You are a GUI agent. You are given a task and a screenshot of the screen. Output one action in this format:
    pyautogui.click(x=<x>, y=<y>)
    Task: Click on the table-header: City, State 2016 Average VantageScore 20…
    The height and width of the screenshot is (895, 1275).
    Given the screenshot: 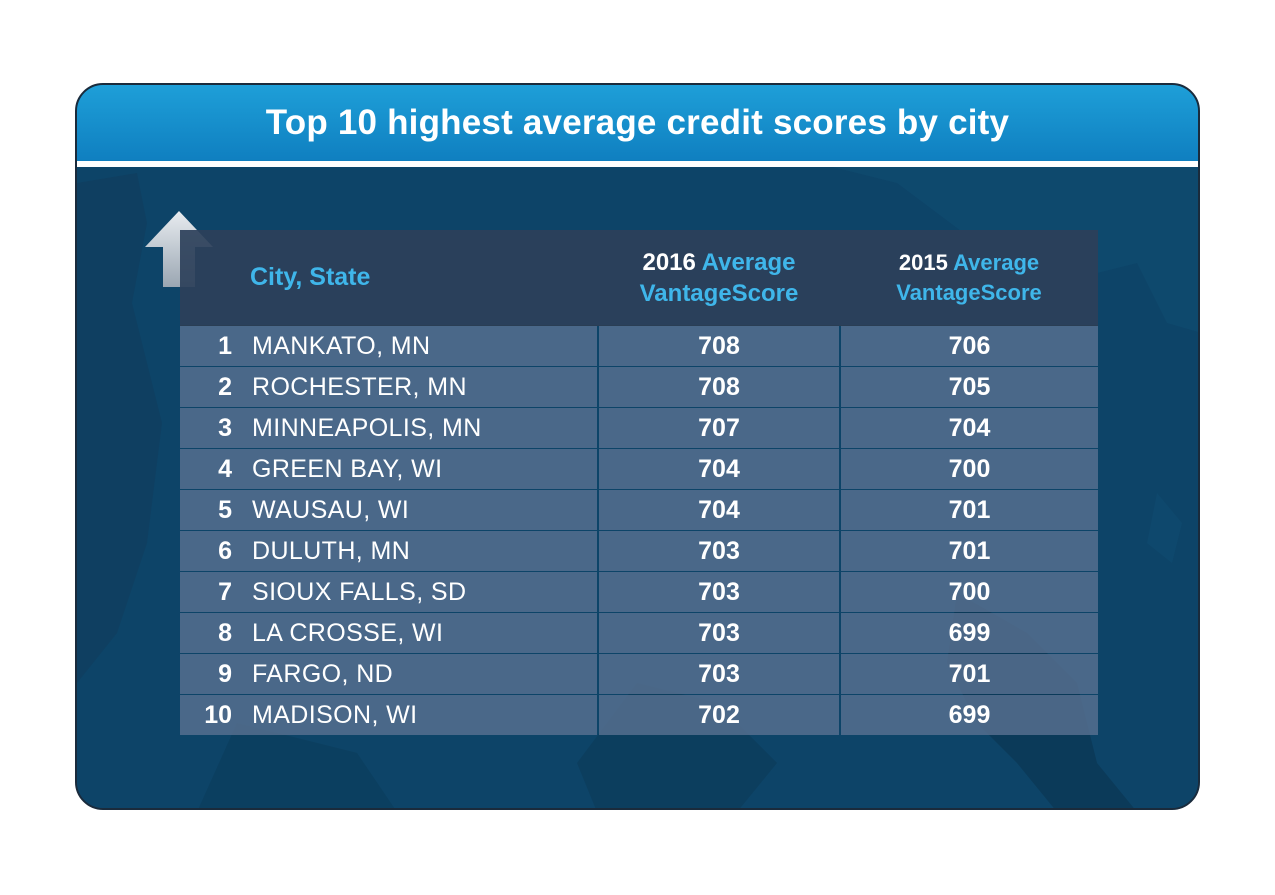 What is the action you would take?
    pyautogui.click(x=639, y=277)
    